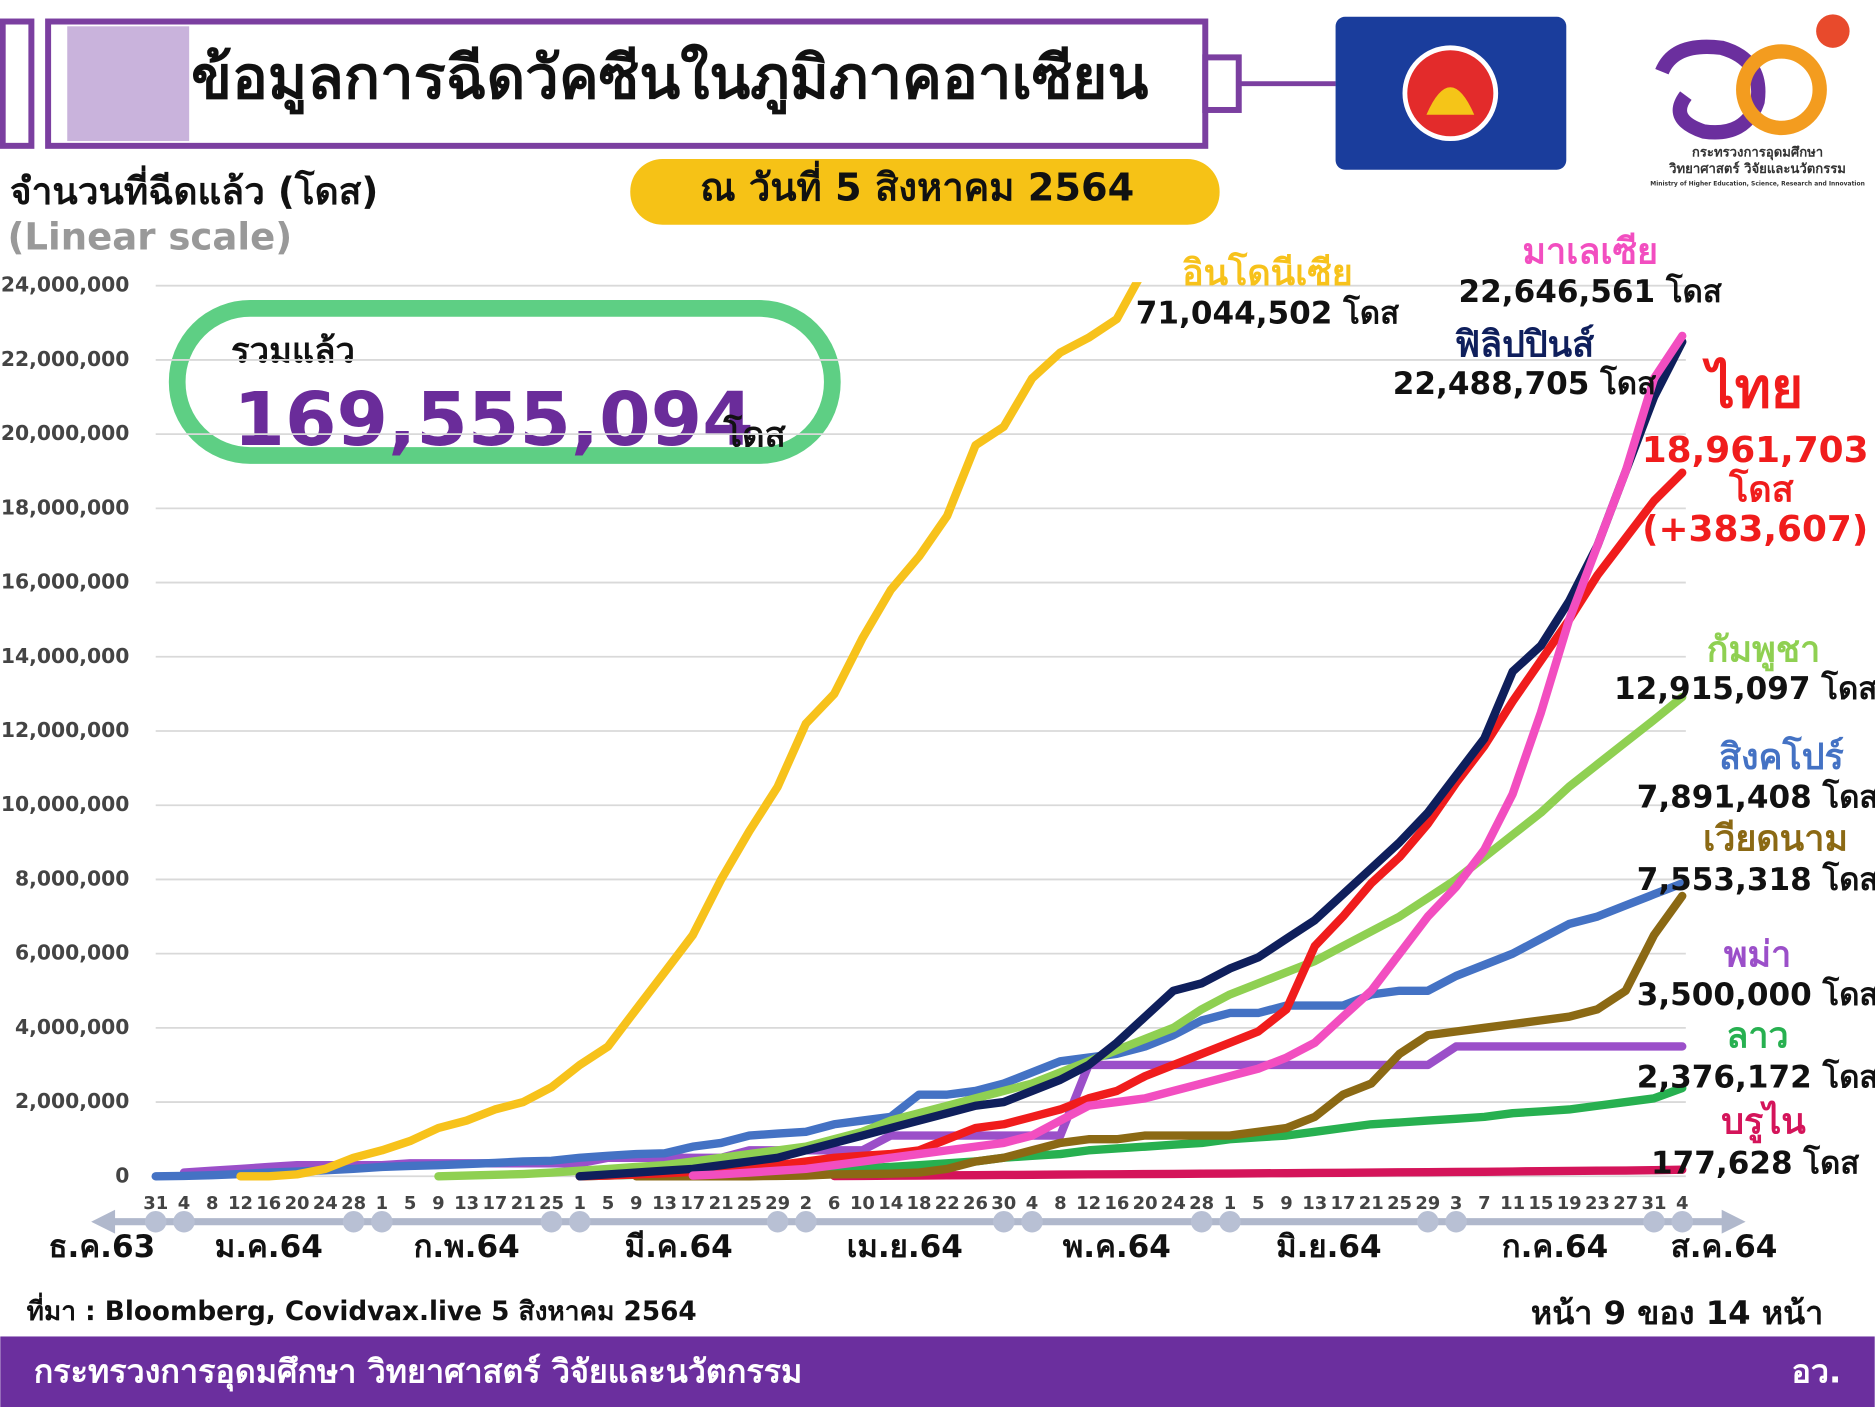  I want to click on x-tick-label: 28, so click(353, 1203).